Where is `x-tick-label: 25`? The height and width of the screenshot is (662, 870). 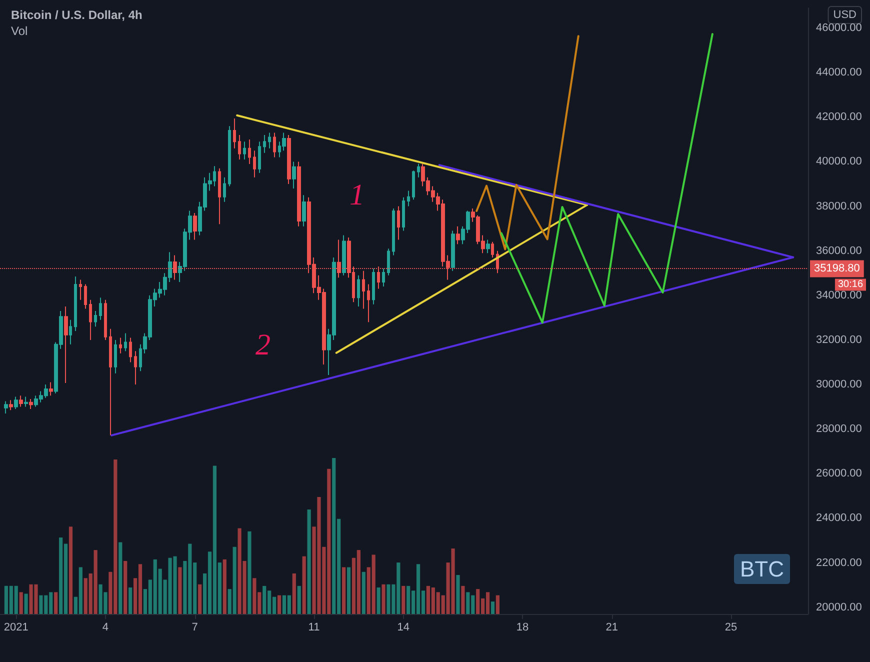 x-tick-label: 25 is located at coordinates (731, 628).